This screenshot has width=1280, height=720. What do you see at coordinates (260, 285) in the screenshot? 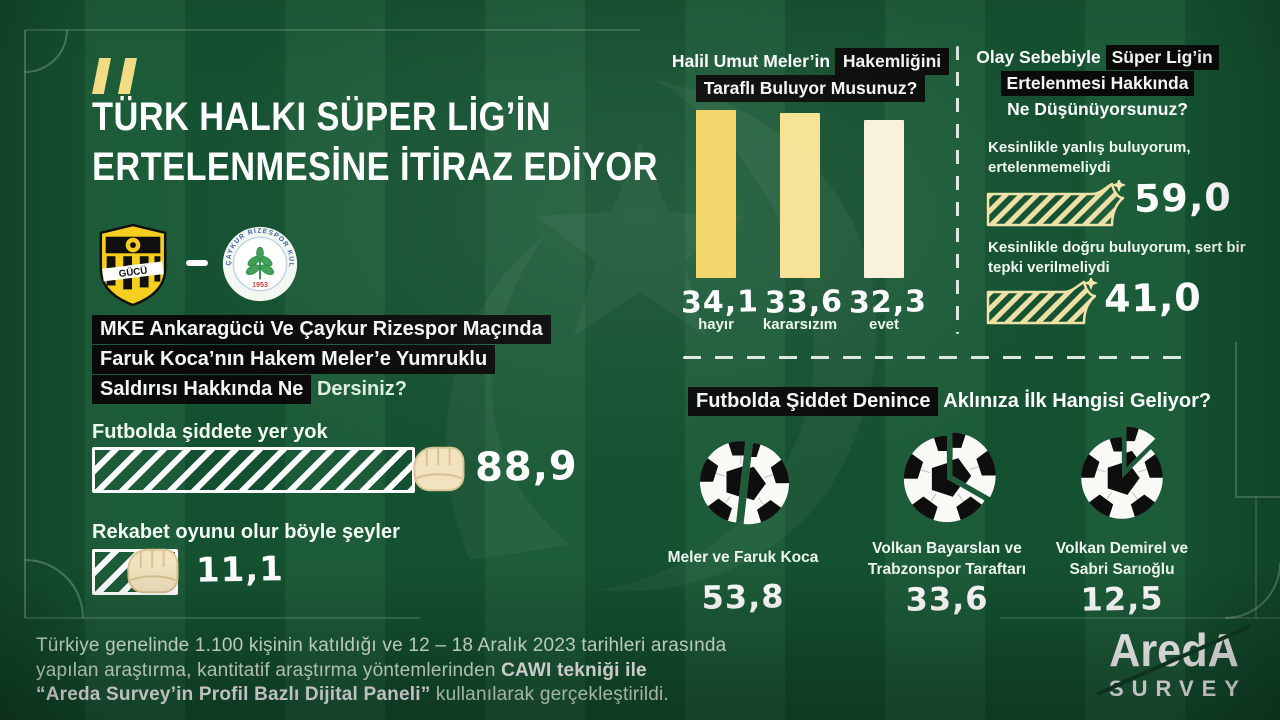
I see `rizespor-year: 1953` at bounding box center [260, 285].